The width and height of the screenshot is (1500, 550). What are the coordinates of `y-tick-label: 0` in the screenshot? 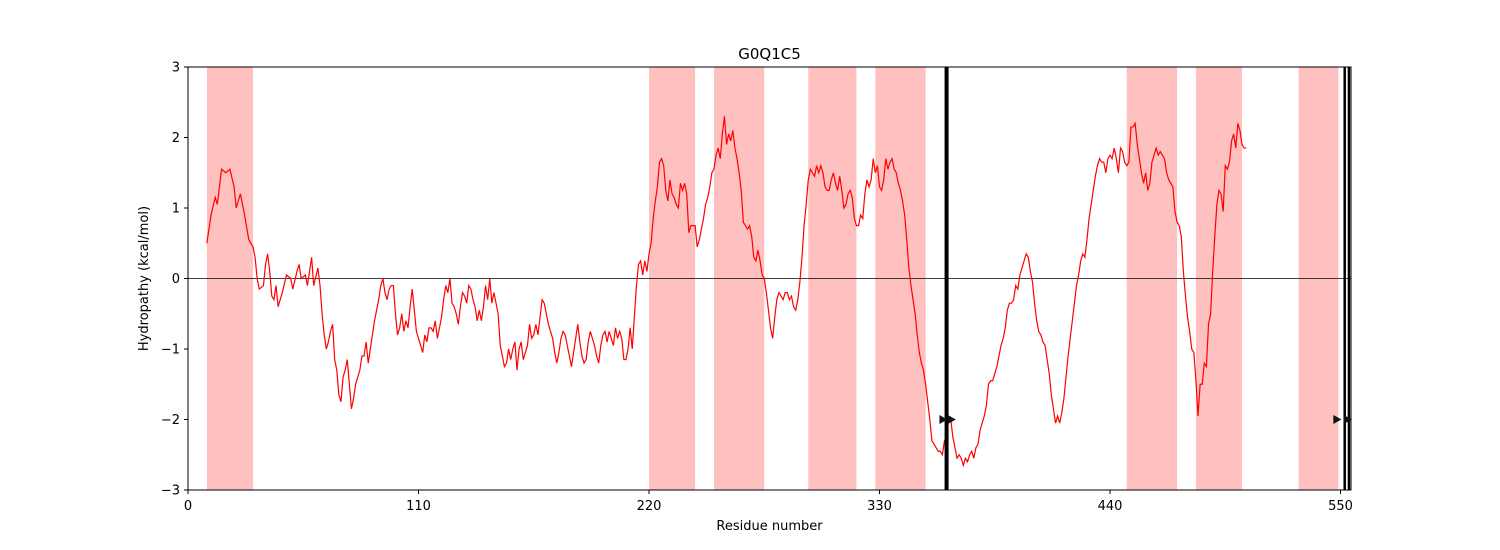 It's located at (176, 279).